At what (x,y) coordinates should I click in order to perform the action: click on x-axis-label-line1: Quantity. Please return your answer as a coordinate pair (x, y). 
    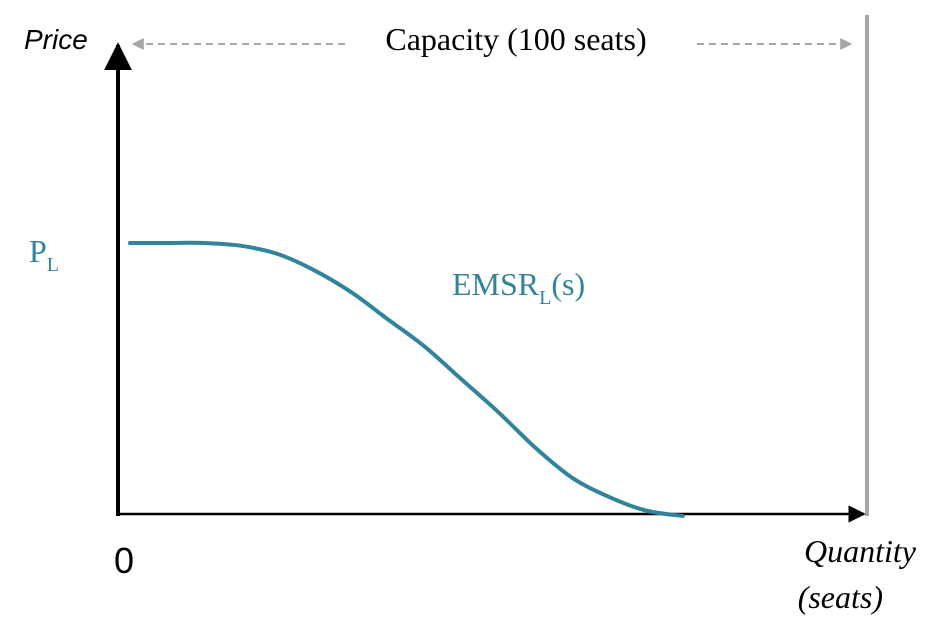
    Looking at the image, I should click on (860, 551).